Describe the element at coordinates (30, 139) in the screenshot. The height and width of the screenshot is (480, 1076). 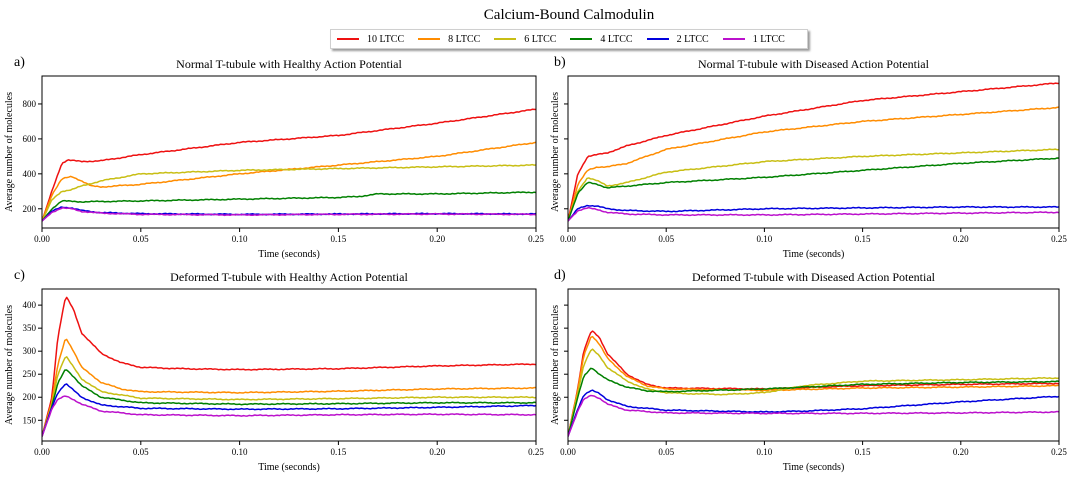
I see `y-tick-label: 600` at that location.